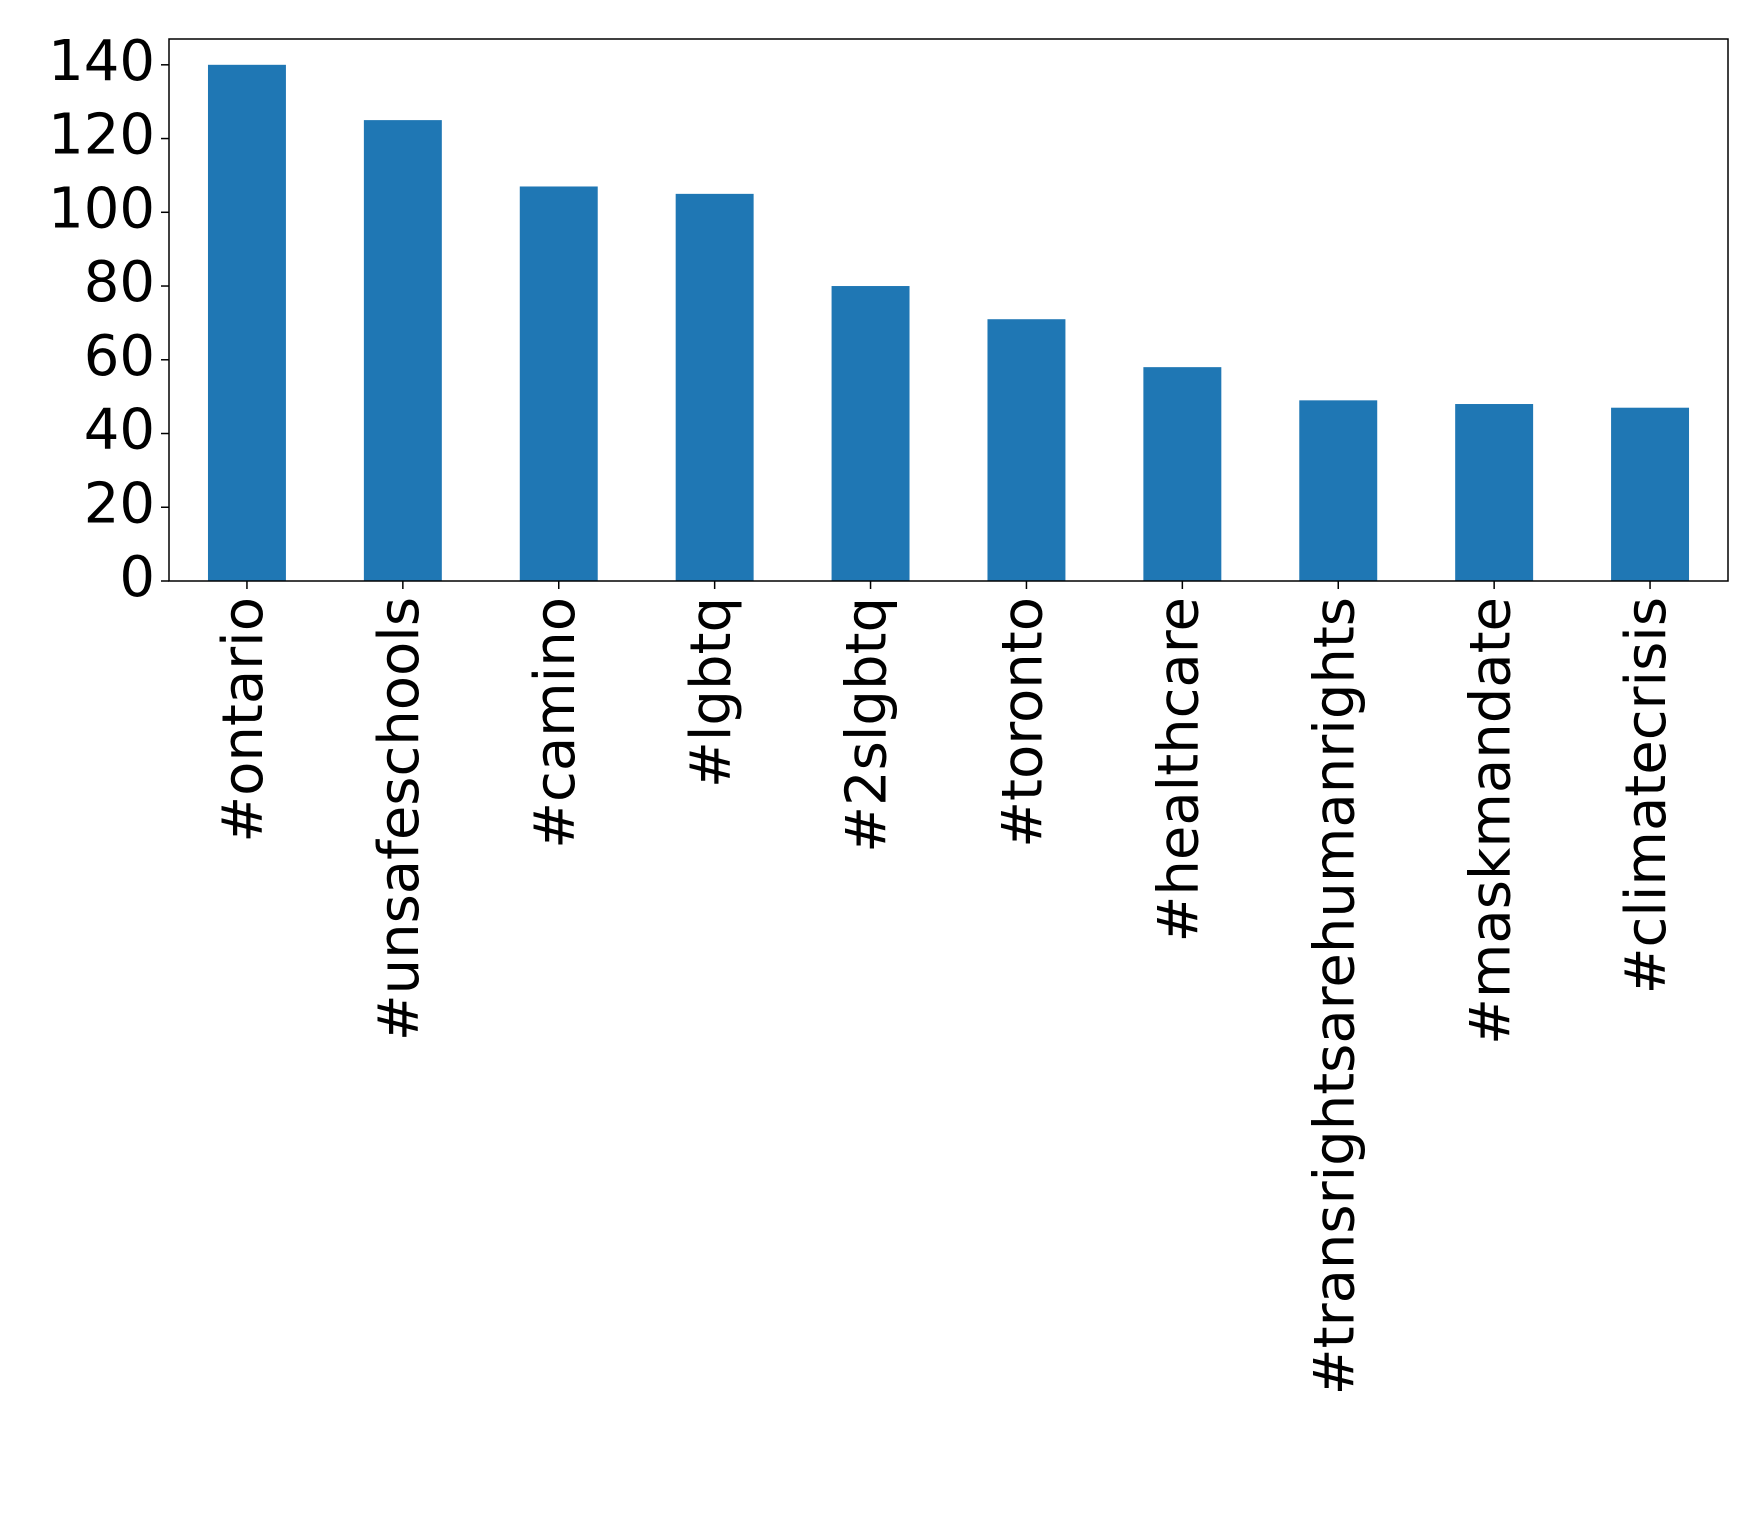 The height and width of the screenshot is (1518, 1758). Describe the element at coordinates (555, 723) in the screenshot. I see `x-tick-label: #camino` at that location.